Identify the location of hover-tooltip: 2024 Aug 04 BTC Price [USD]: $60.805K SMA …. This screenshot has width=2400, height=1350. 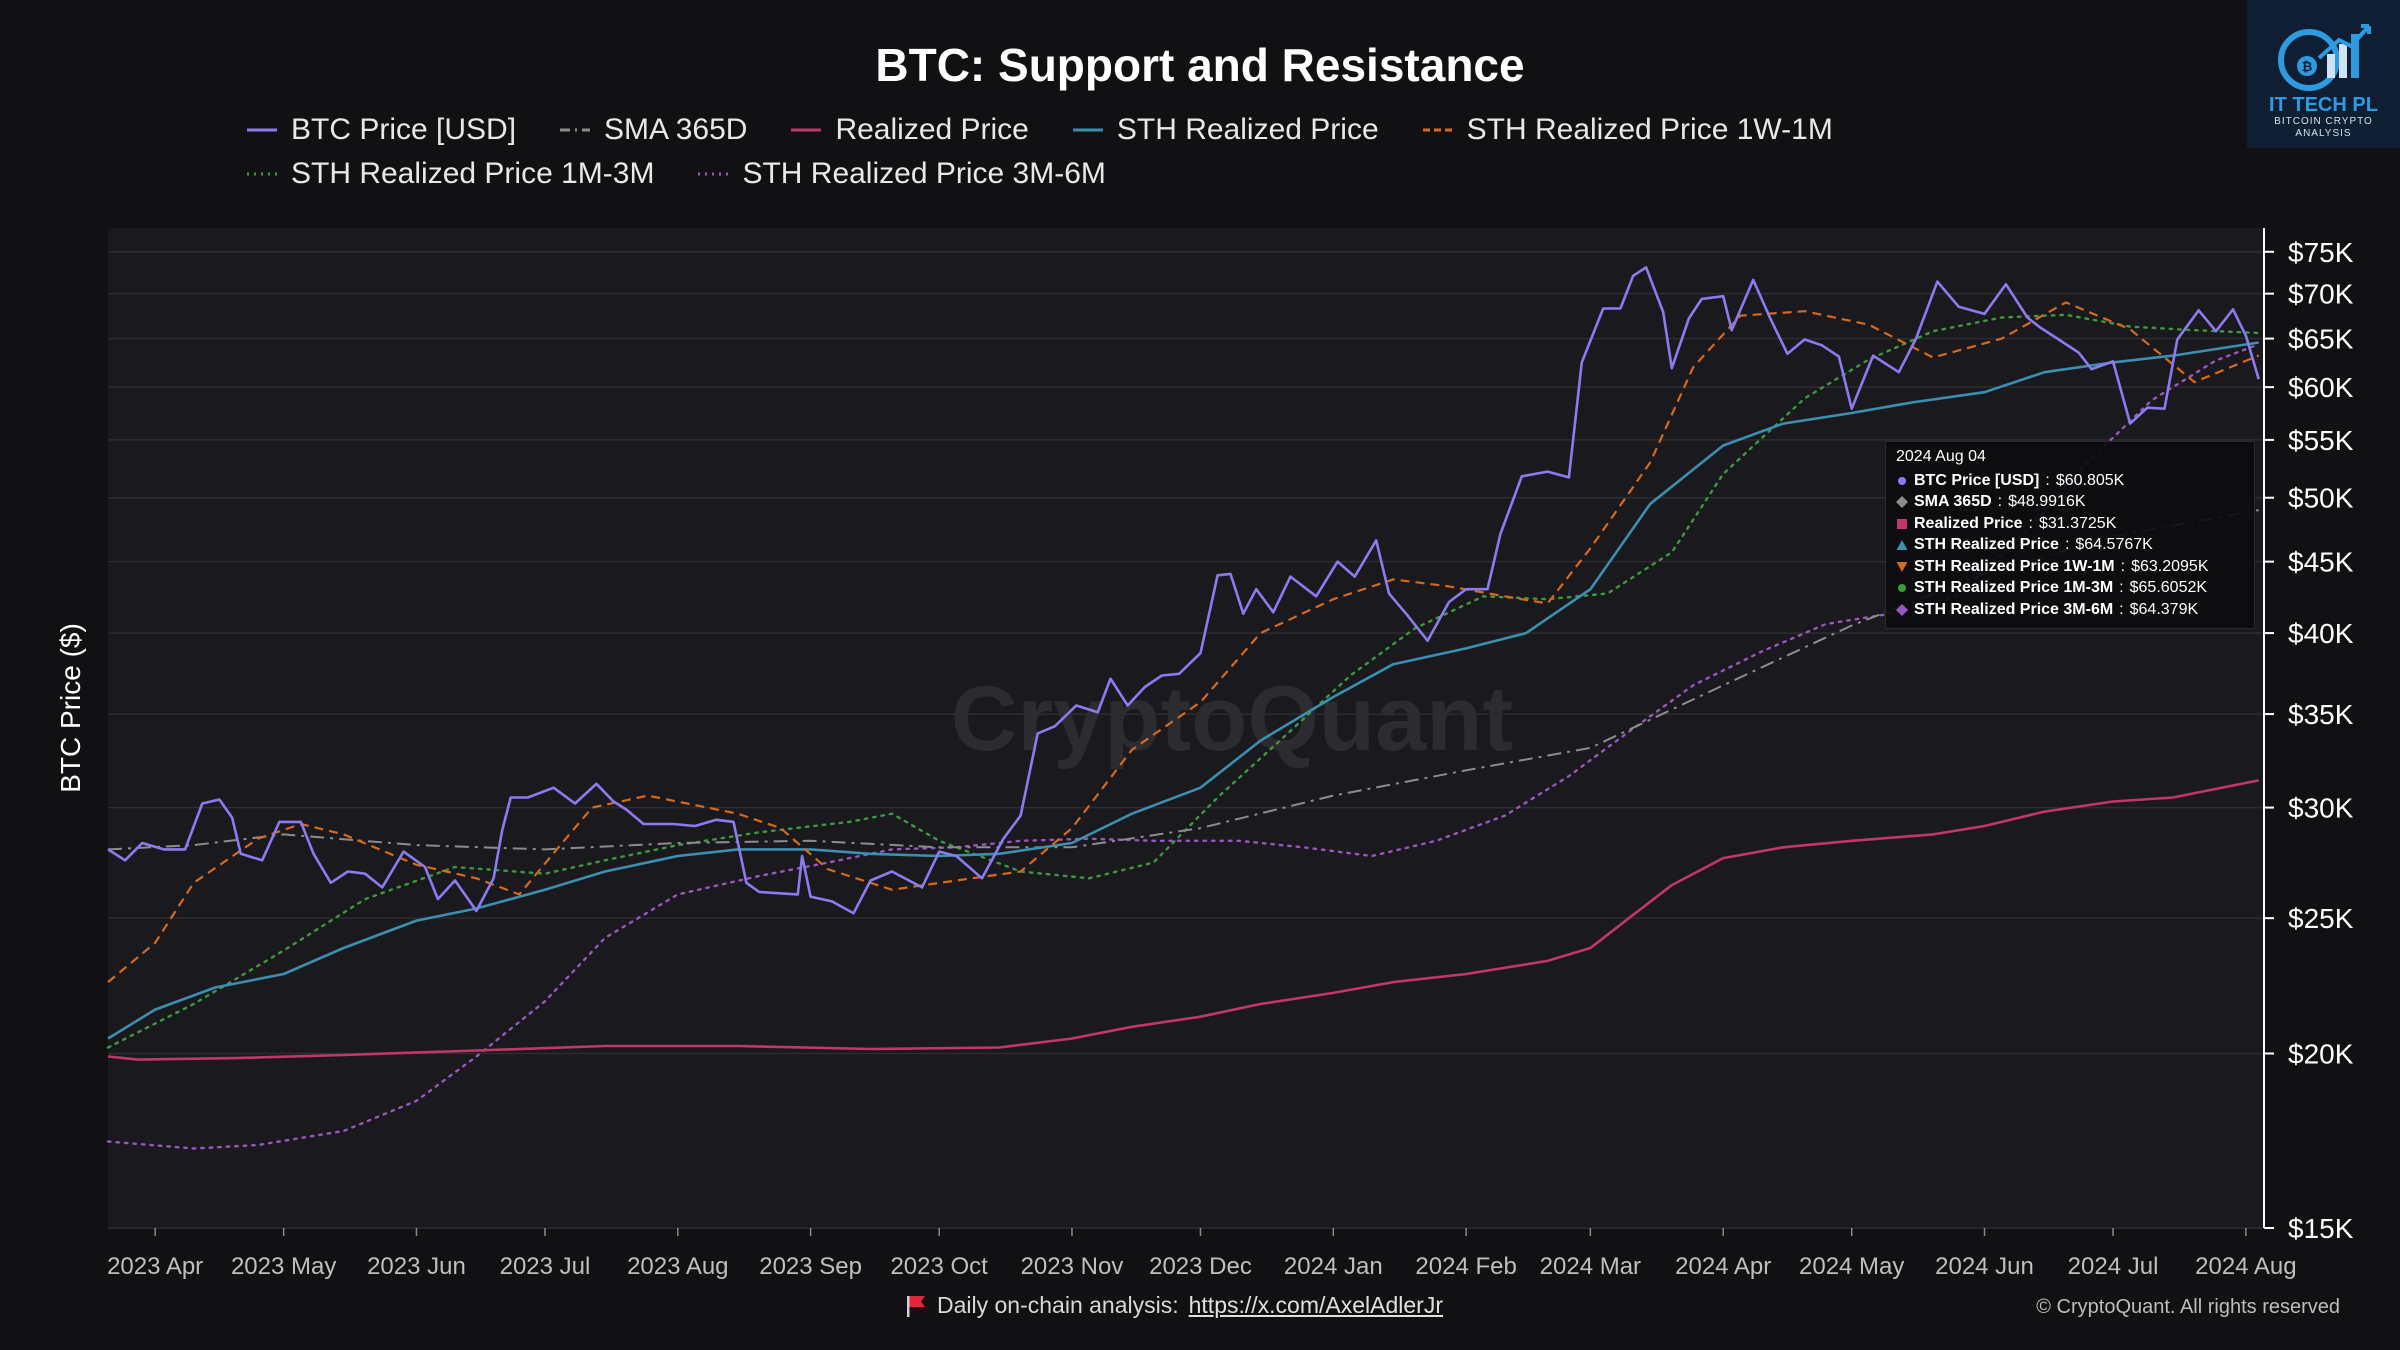
(2070, 535).